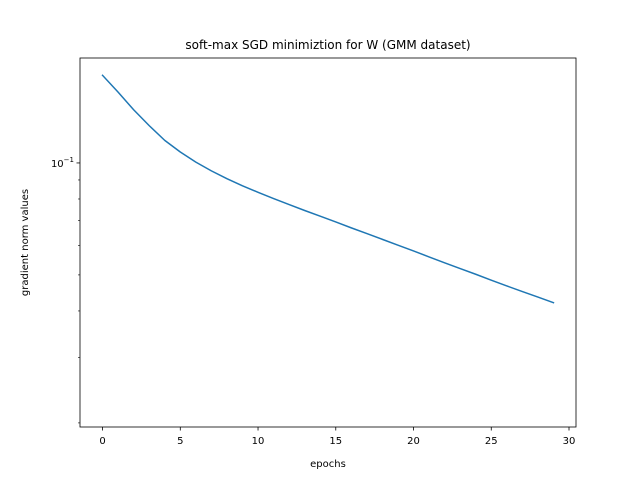 The width and height of the screenshot is (640, 484). What do you see at coordinates (25, 242) in the screenshot?
I see `y-axis-label: gradient norm values` at bounding box center [25, 242].